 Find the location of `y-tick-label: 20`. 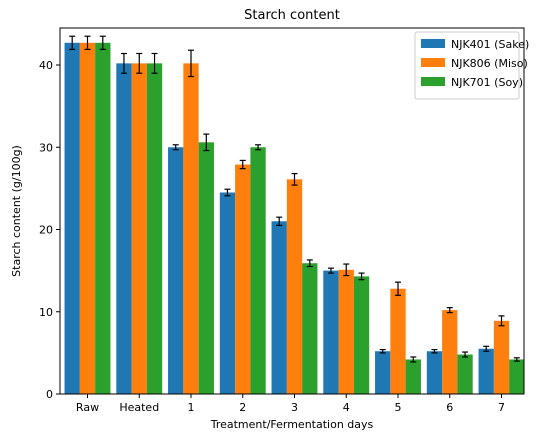

y-tick-label: 20 is located at coordinates (46, 230).